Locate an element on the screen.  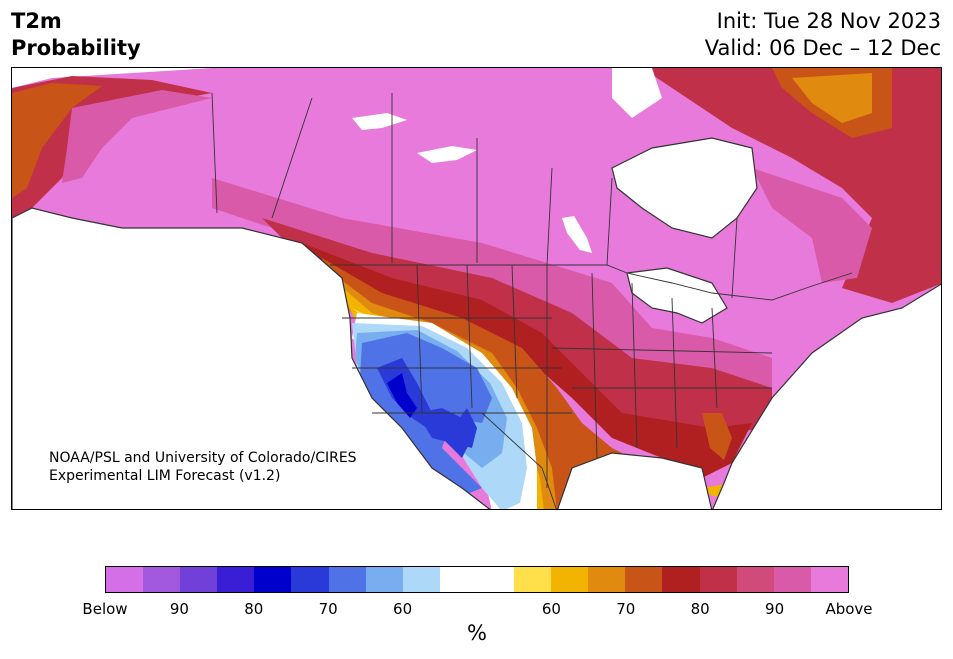
title-line-1: T2m is located at coordinates (36, 21).